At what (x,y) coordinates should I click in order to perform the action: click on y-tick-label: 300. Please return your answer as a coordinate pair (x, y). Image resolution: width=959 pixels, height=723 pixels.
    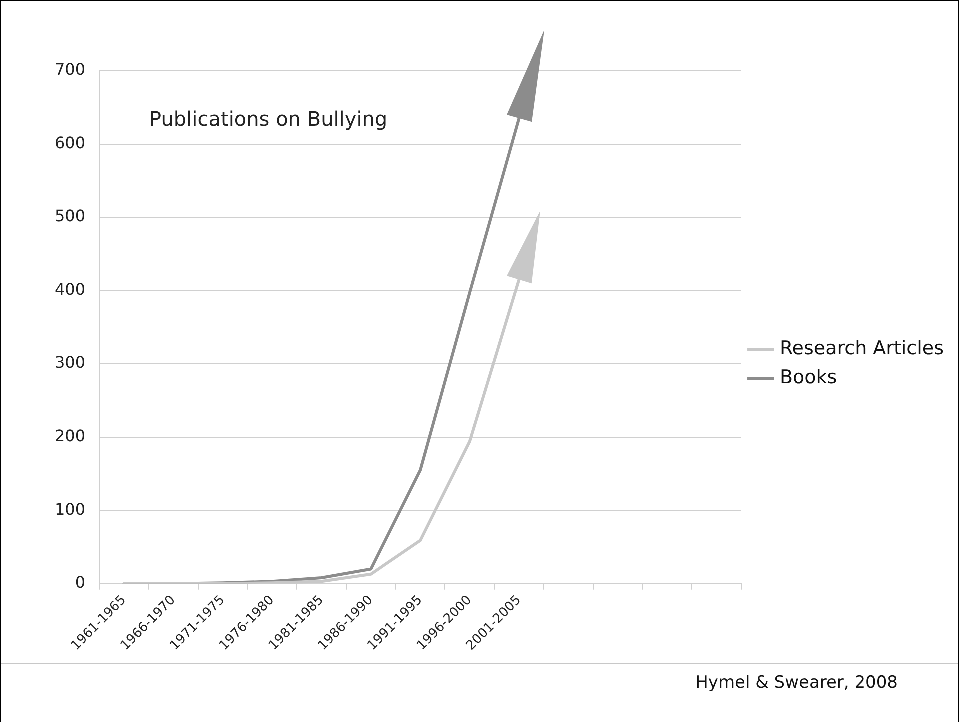
    Looking at the image, I should click on (70, 362).